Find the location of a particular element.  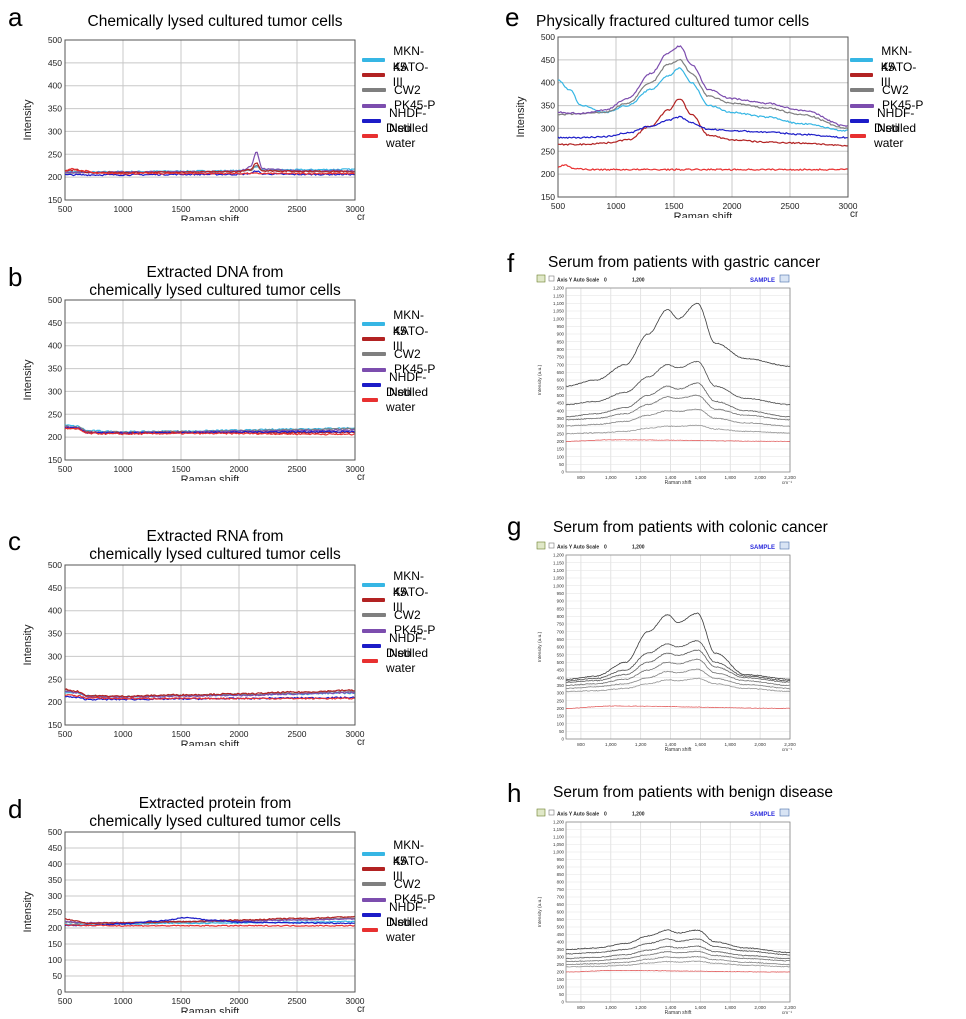

panel-title-line-2: chemically lysed cultured tumor cells is located at coordinates (215, 290).